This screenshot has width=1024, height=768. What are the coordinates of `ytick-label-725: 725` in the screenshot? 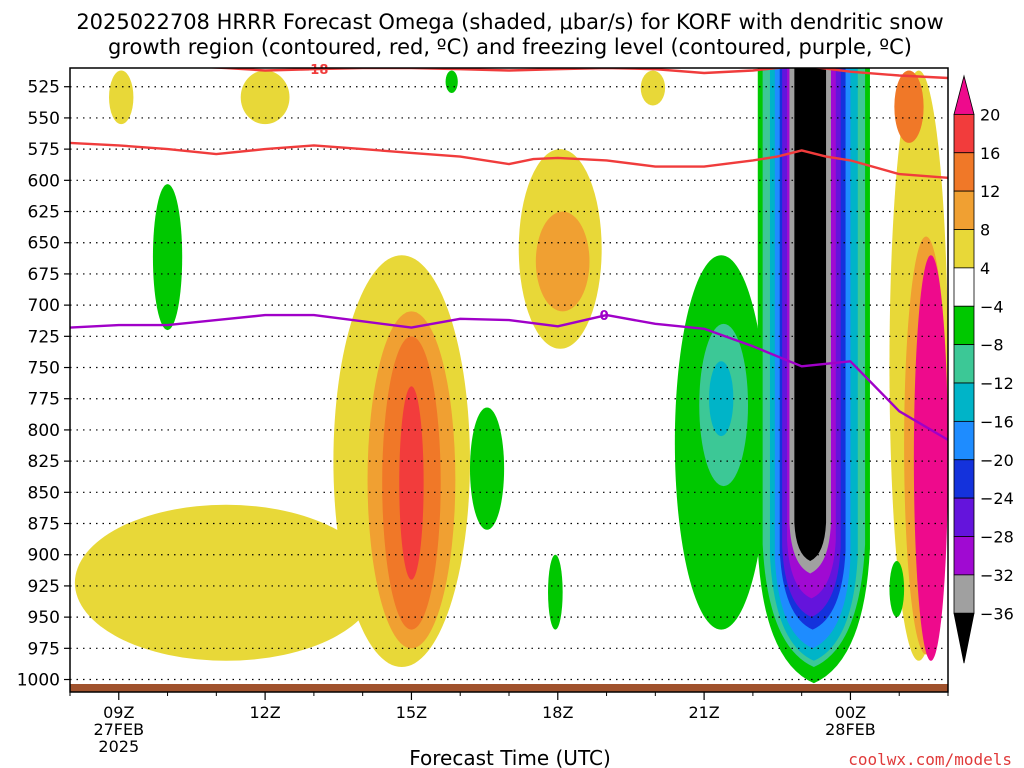 It's located at (44, 337).